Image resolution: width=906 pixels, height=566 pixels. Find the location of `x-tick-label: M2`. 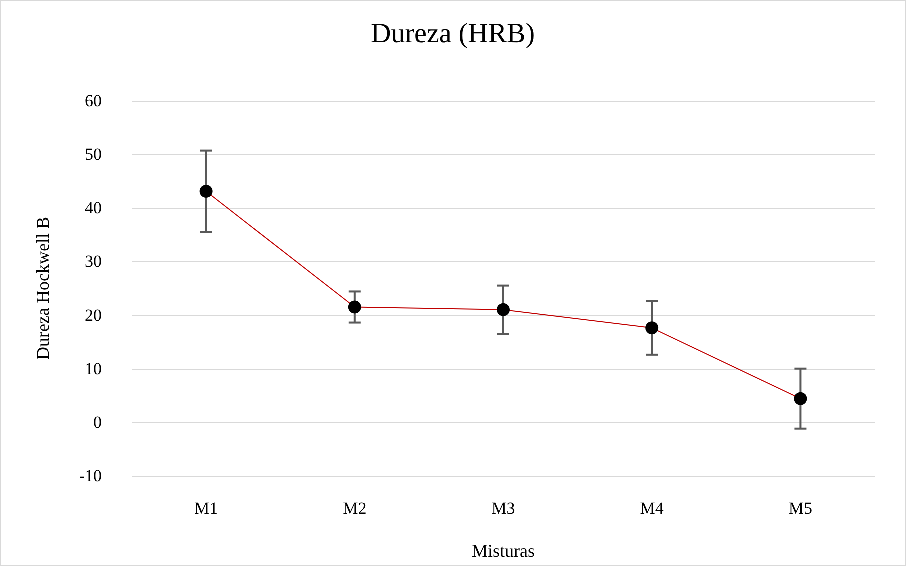

x-tick-label: M2 is located at coordinates (355, 508).